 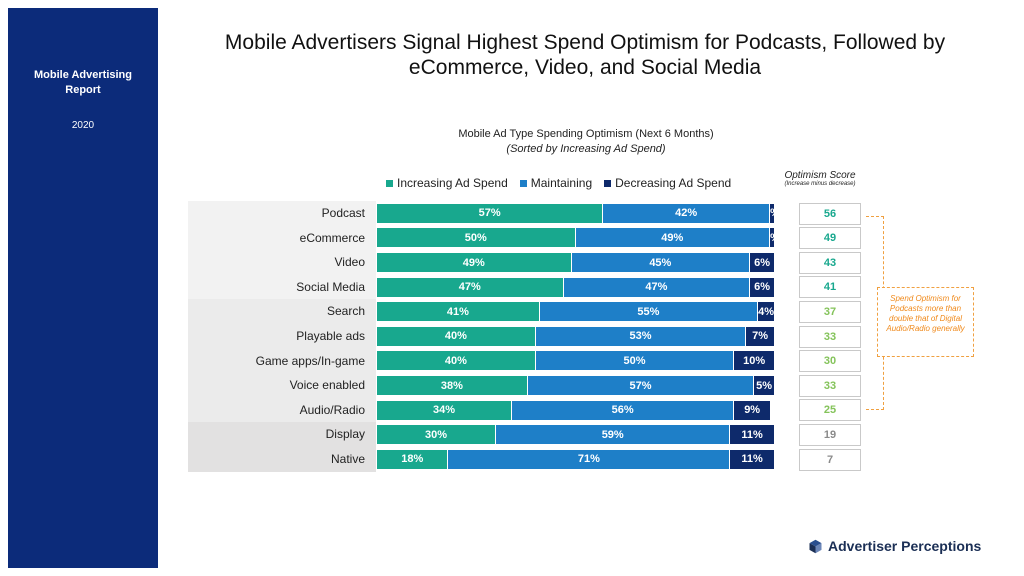 I want to click on optimism-score: 43, so click(x=830, y=262).